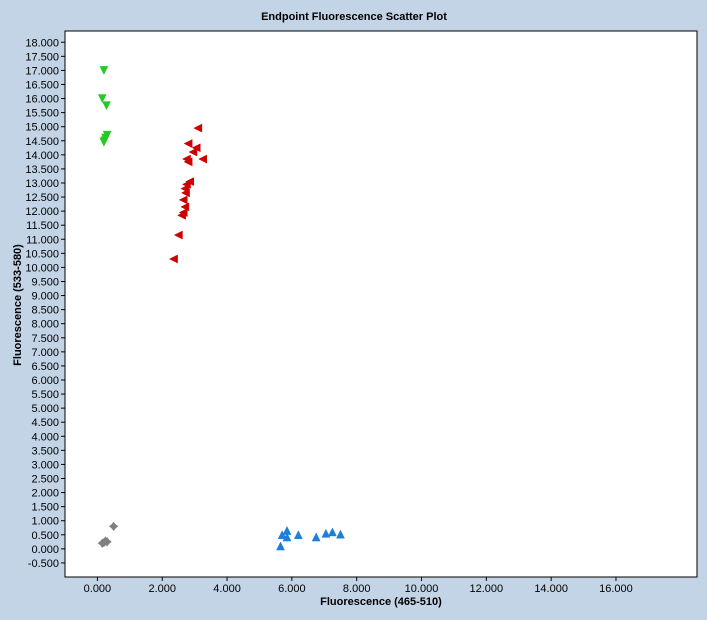  I want to click on y-tick-label: -0.500, so click(43, 564).